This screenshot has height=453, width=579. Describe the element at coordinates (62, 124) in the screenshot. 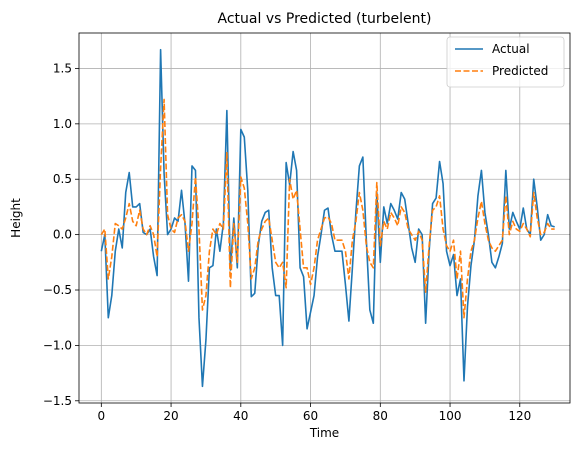

I see `y-tick-label: 1.0` at that location.